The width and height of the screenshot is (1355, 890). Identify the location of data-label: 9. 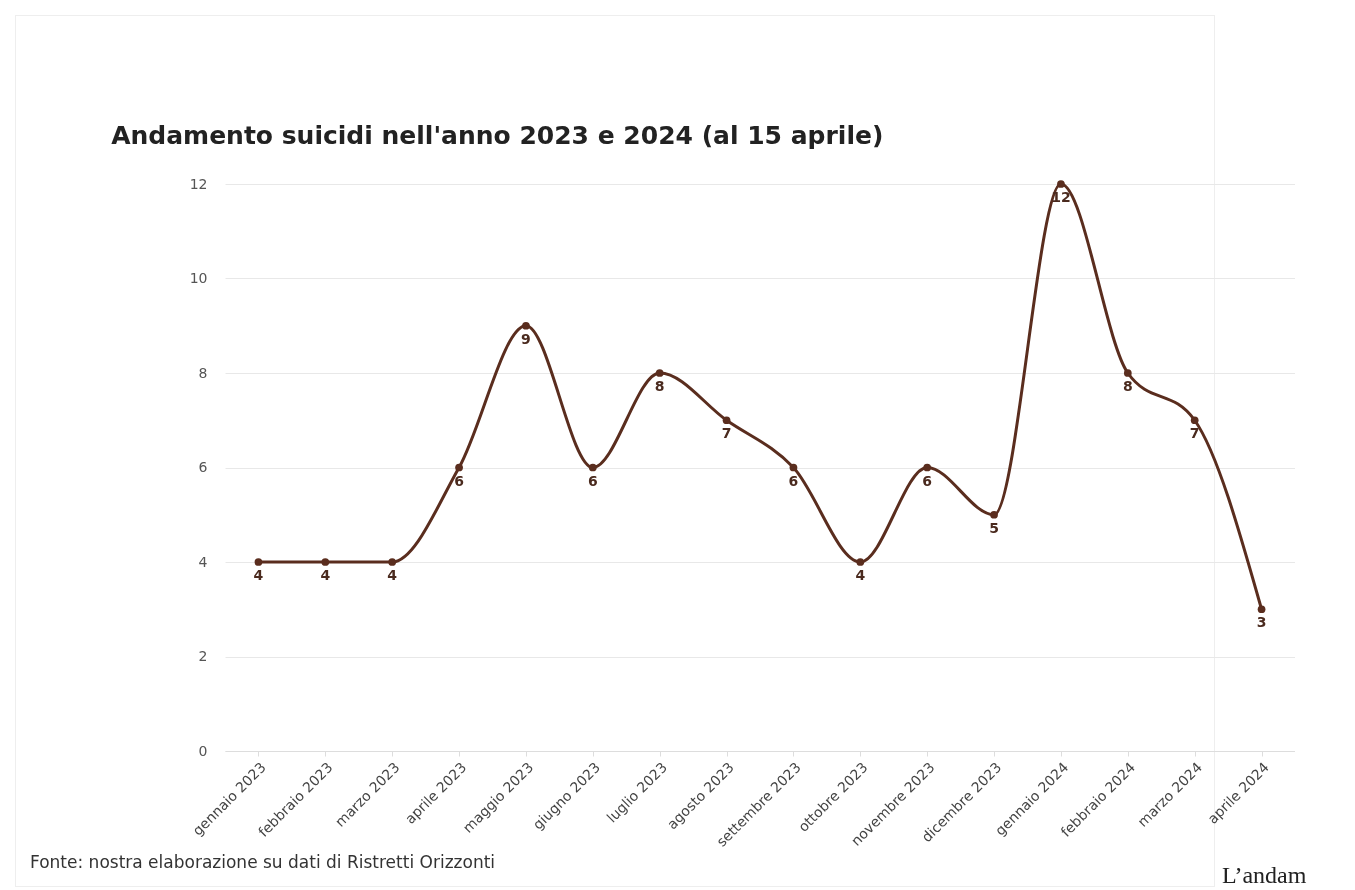
(526, 338).